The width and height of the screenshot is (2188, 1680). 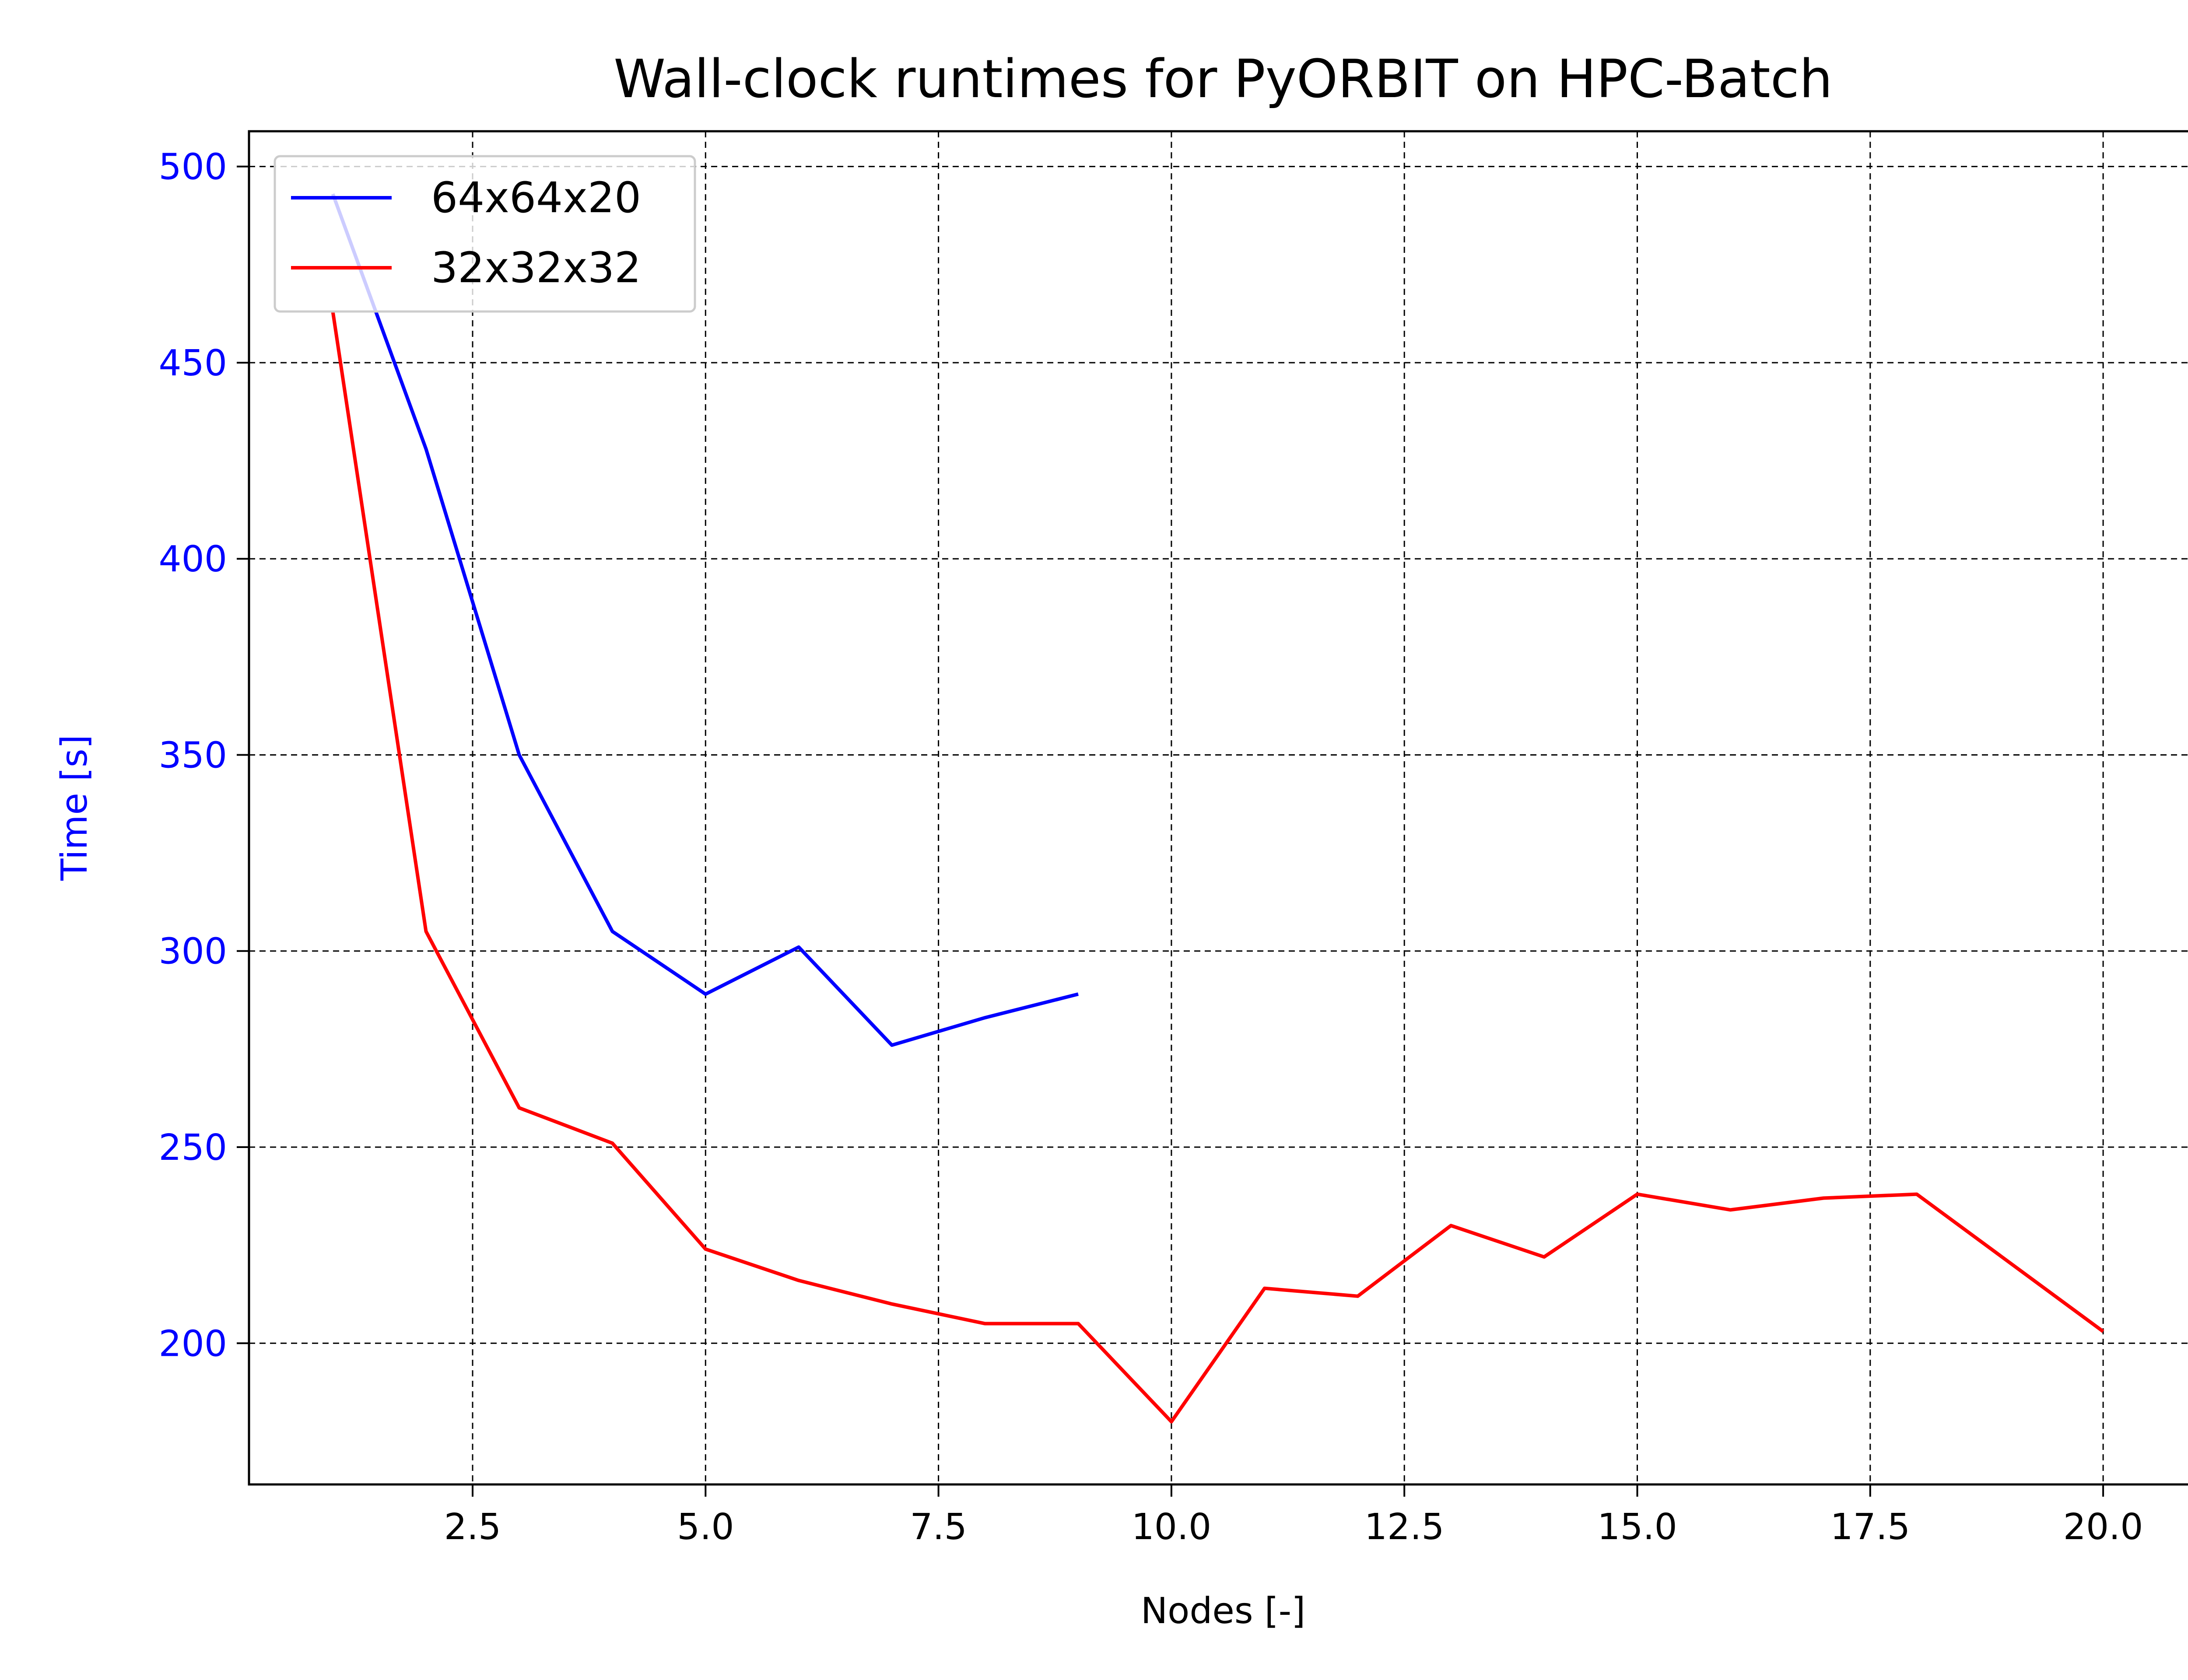 I want to click on x-tick-label: 12.5, so click(x=1405, y=1527).